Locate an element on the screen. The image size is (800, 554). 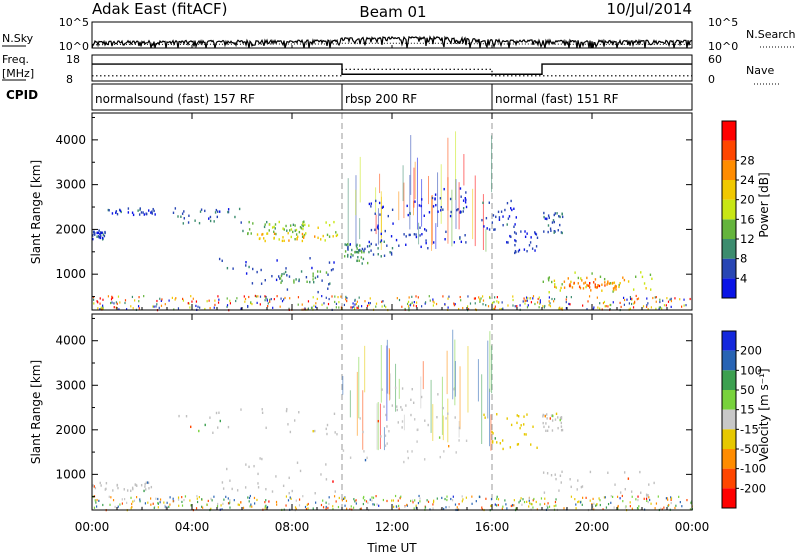
x-tick-label: 16:00 is located at coordinates (492, 527).